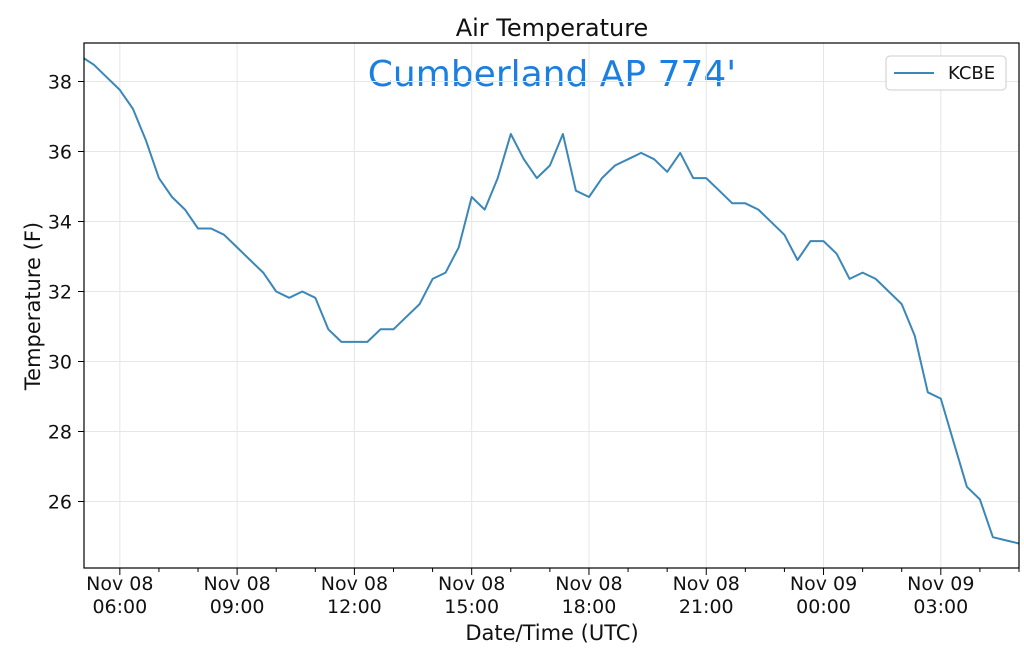 This screenshot has width=1024, height=656. Describe the element at coordinates (60, 223) in the screenshot. I see `y-tick-label: 34` at that location.